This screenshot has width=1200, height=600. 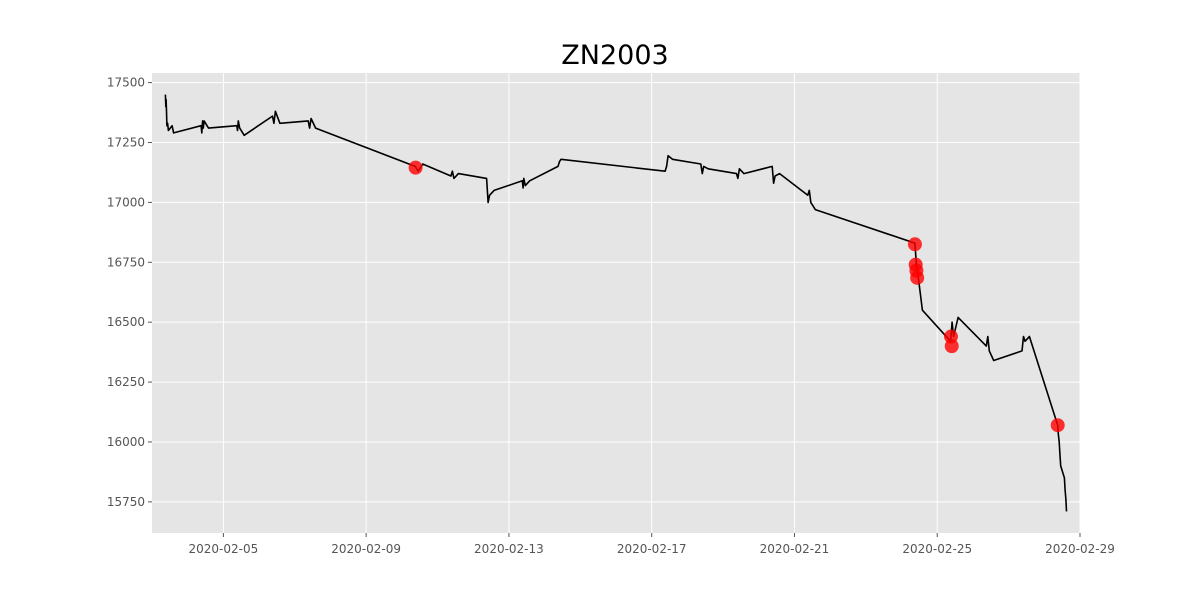 I want to click on y-tick-label: 17500, so click(x=126, y=83).